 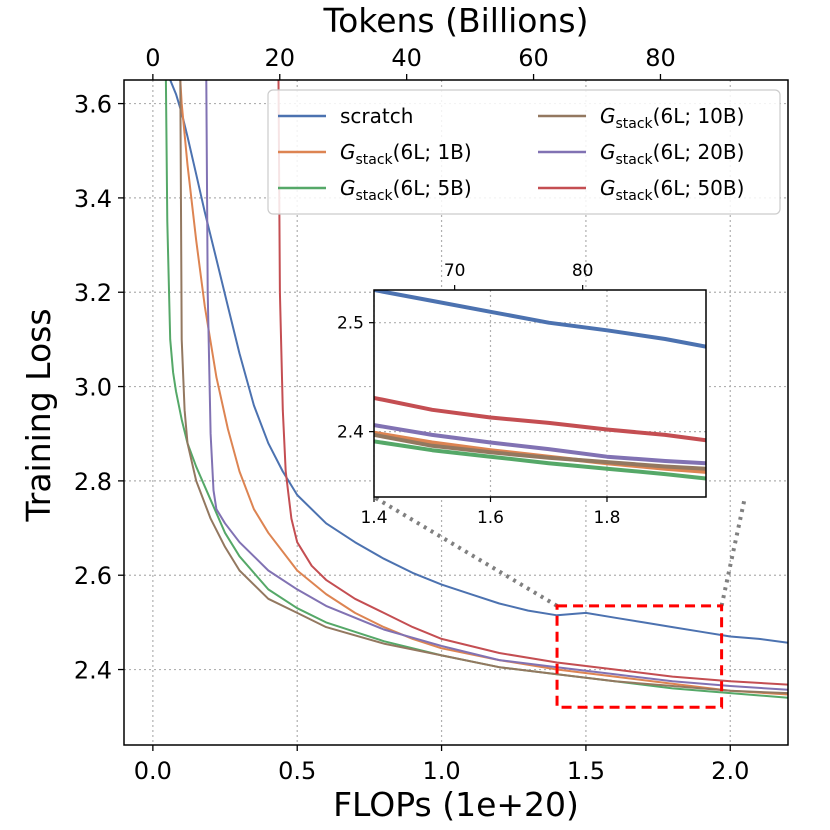 What do you see at coordinates (672, 118) in the screenshot?
I see `legend-label-g-stack-6l-10b: Gstack(6L; 10B)` at bounding box center [672, 118].